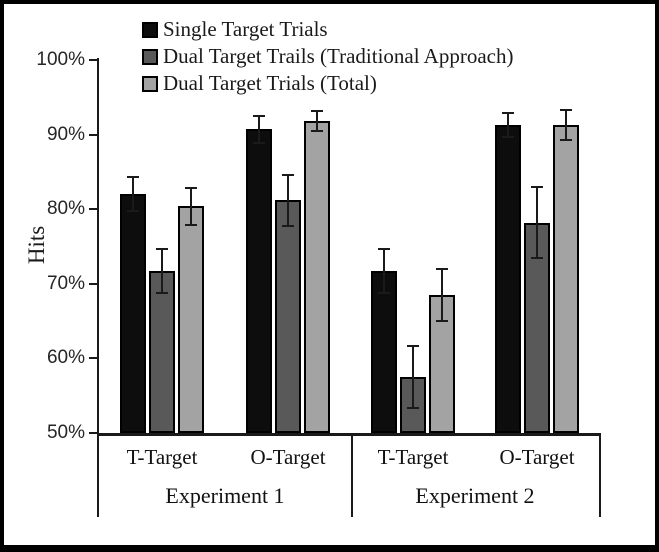 This screenshot has width=659, height=552. Describe the element at coordinates (384, 352) in the screenshot. I see `bar-single-target-trials-g3` at that location.